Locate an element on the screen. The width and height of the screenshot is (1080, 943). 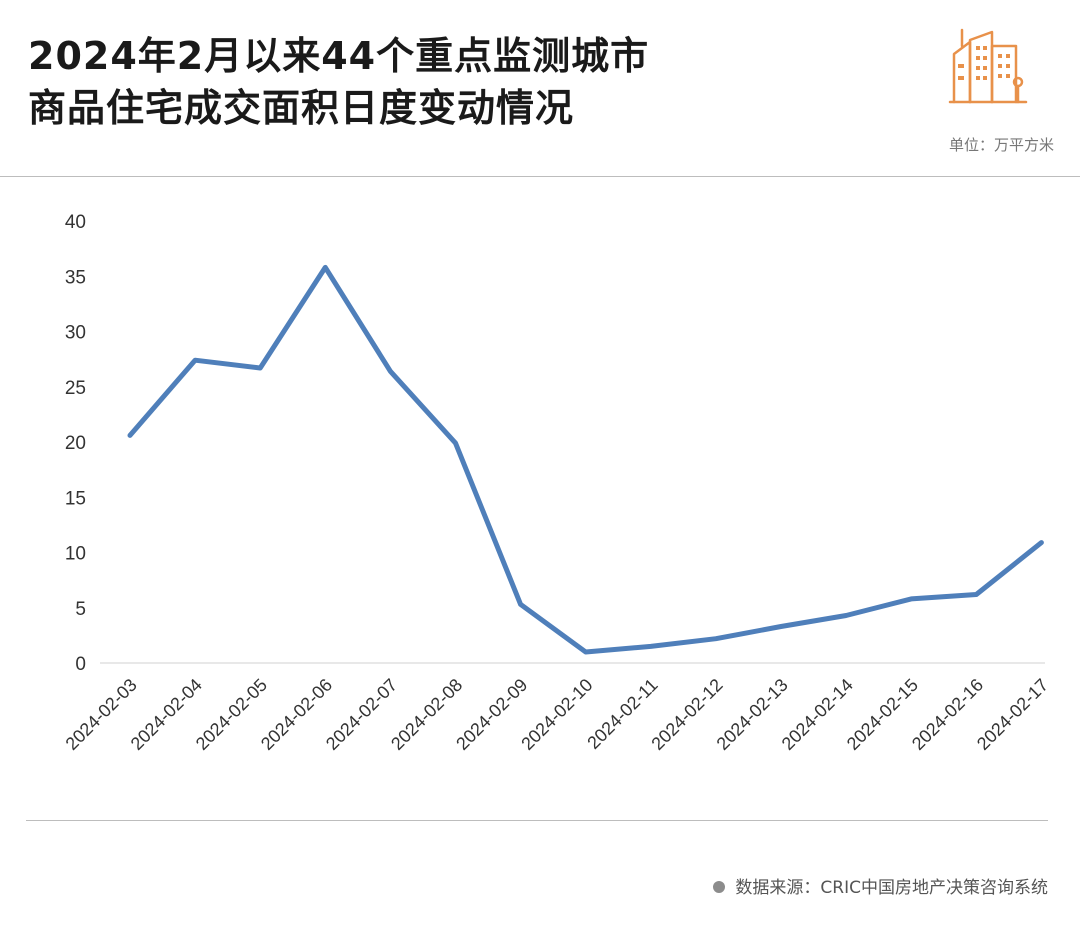
bullet-dot-icon is located at coordinates (719, 887).